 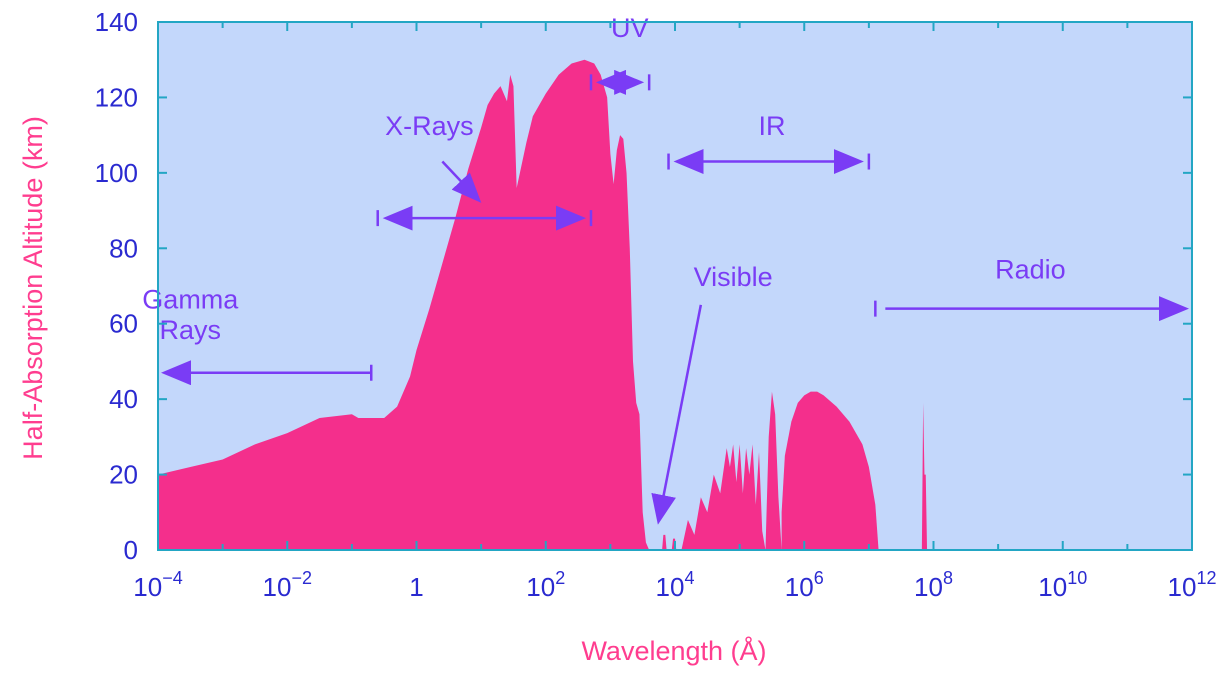 What do you see at coordinates (123, 475) in the screenshot?
I see `y-tick-label: 20` at bounding box center [123, 475].